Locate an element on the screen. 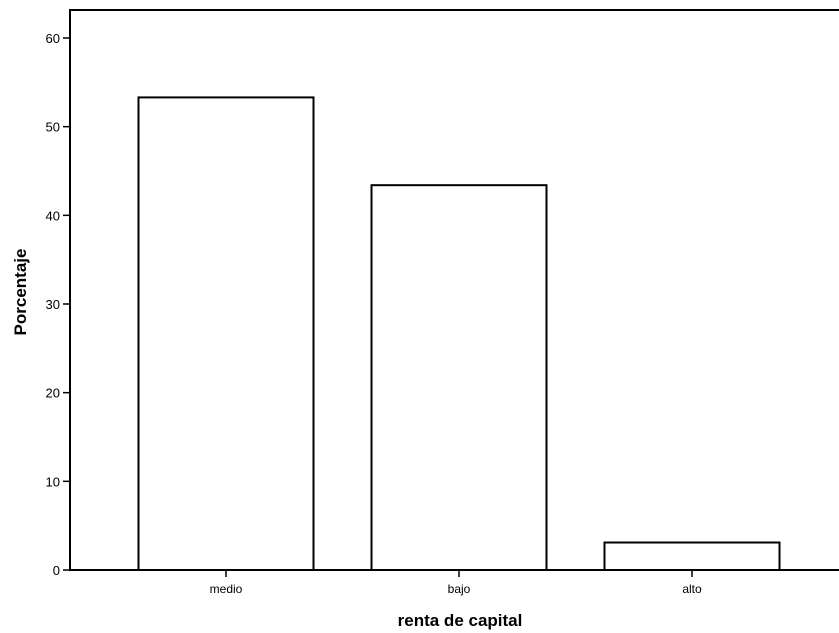  bar-alto is located at coordinates (692, 556).